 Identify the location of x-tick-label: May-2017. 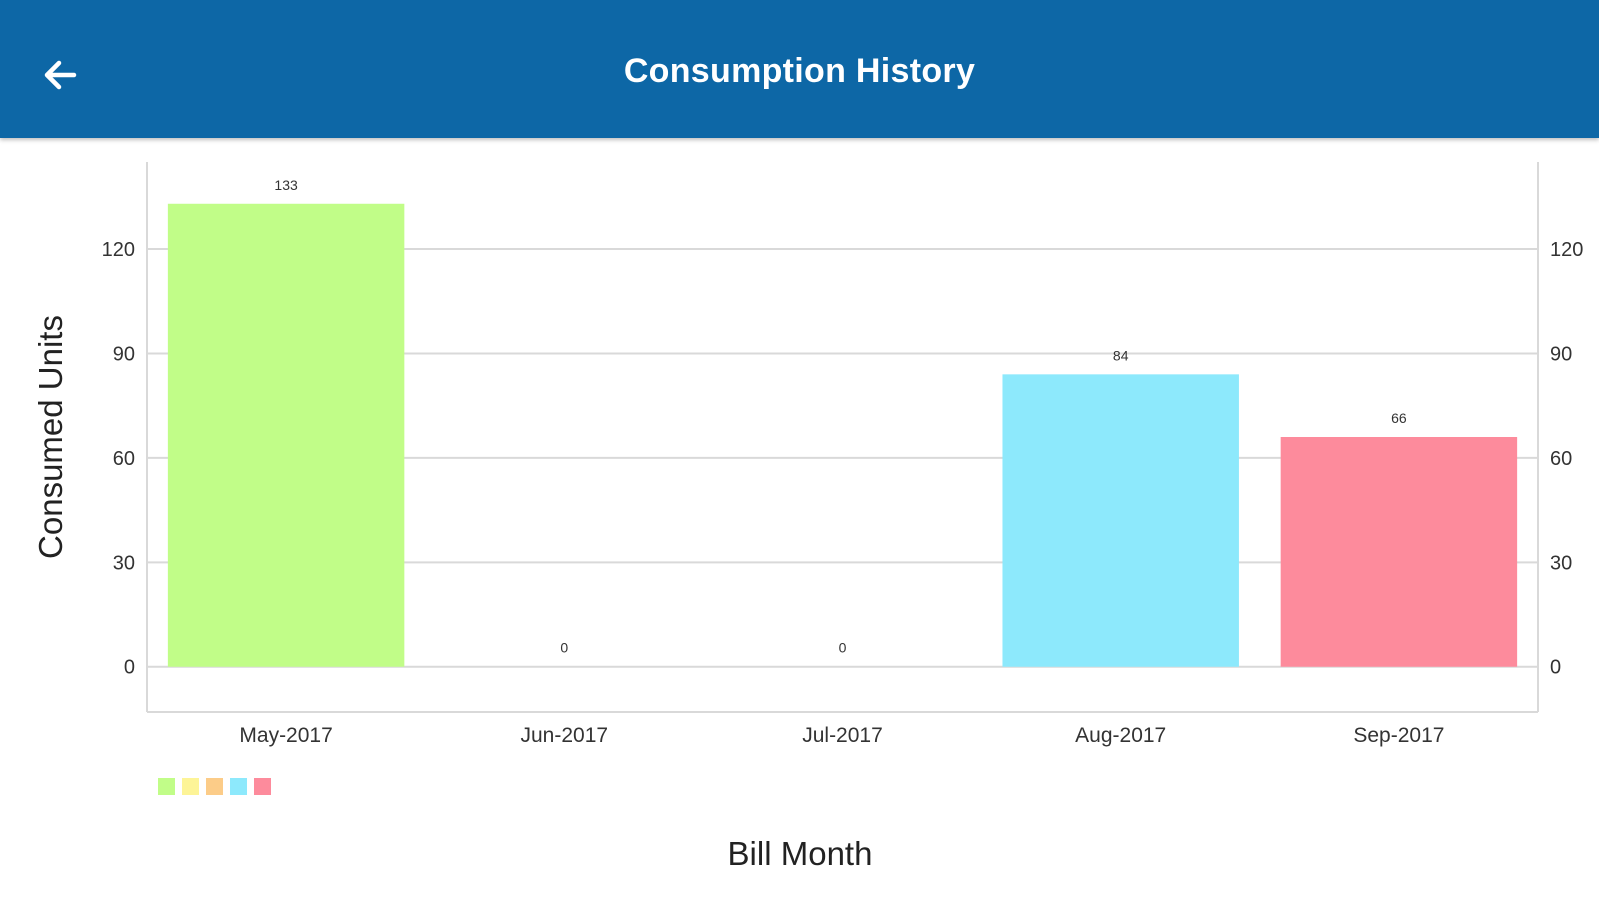
(285, 735).